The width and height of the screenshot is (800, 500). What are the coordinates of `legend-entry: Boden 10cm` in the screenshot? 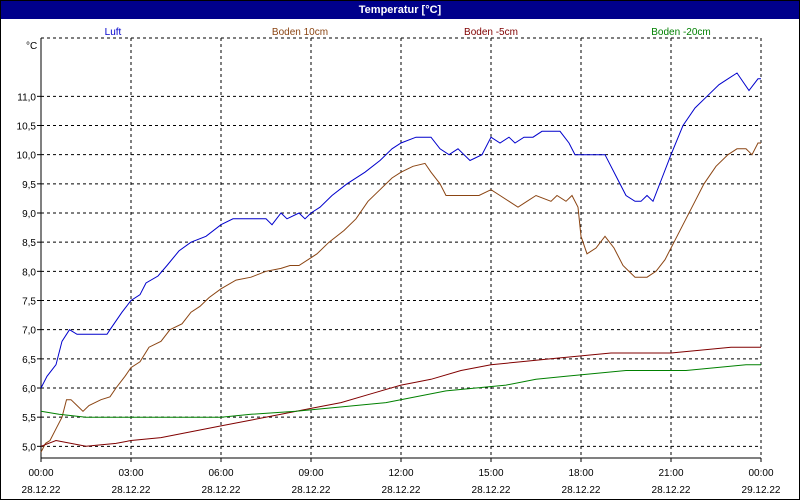 It's located at (300, 32).